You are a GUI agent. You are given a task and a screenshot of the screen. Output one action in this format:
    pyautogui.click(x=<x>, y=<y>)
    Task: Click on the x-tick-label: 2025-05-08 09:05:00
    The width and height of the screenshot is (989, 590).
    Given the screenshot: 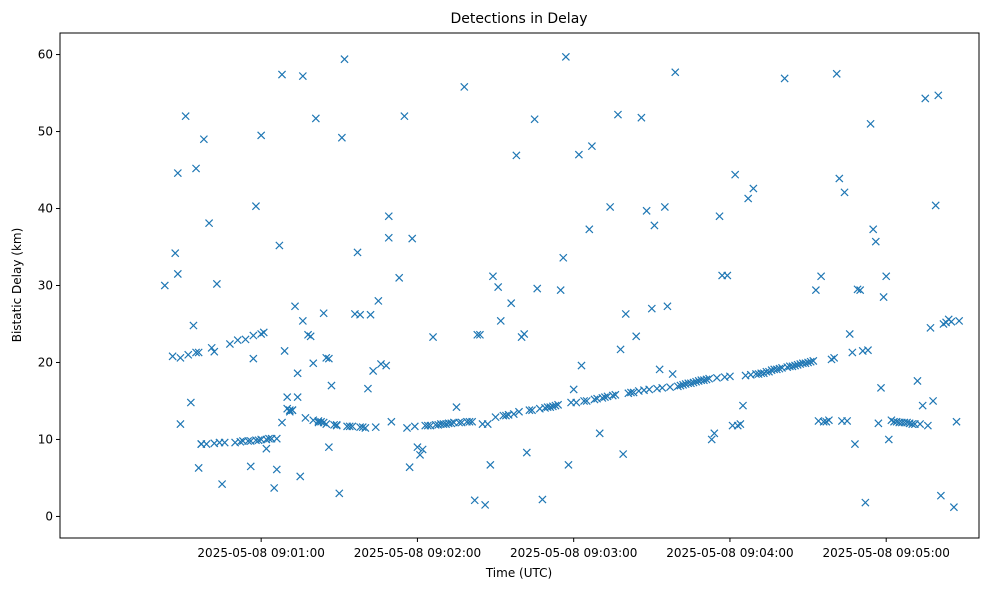 What is the action you would take?
    pyautogui.click(x=885, y=553)
    